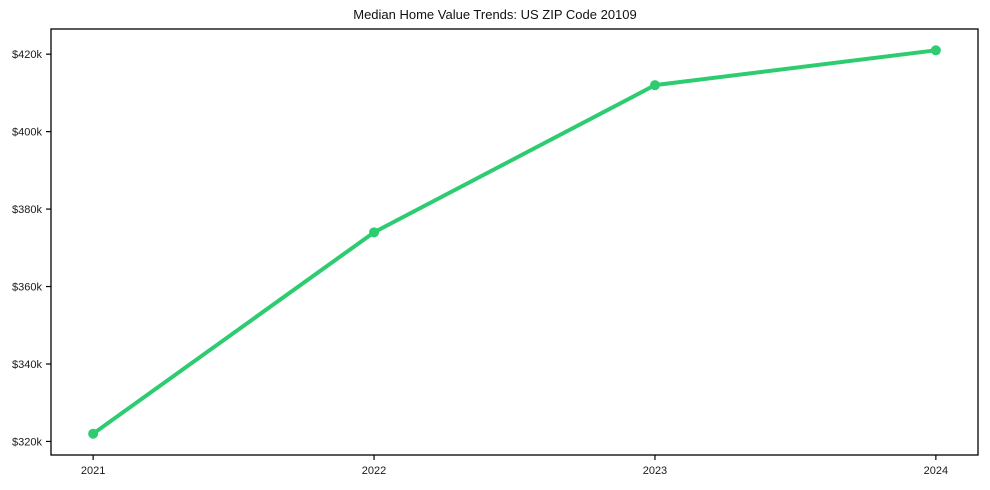 The height and width of the screenshot is (490, 990). Describe the element at coordinates (27, 133) in the screenshot. I see `y-tick-label: $400k` at that location.